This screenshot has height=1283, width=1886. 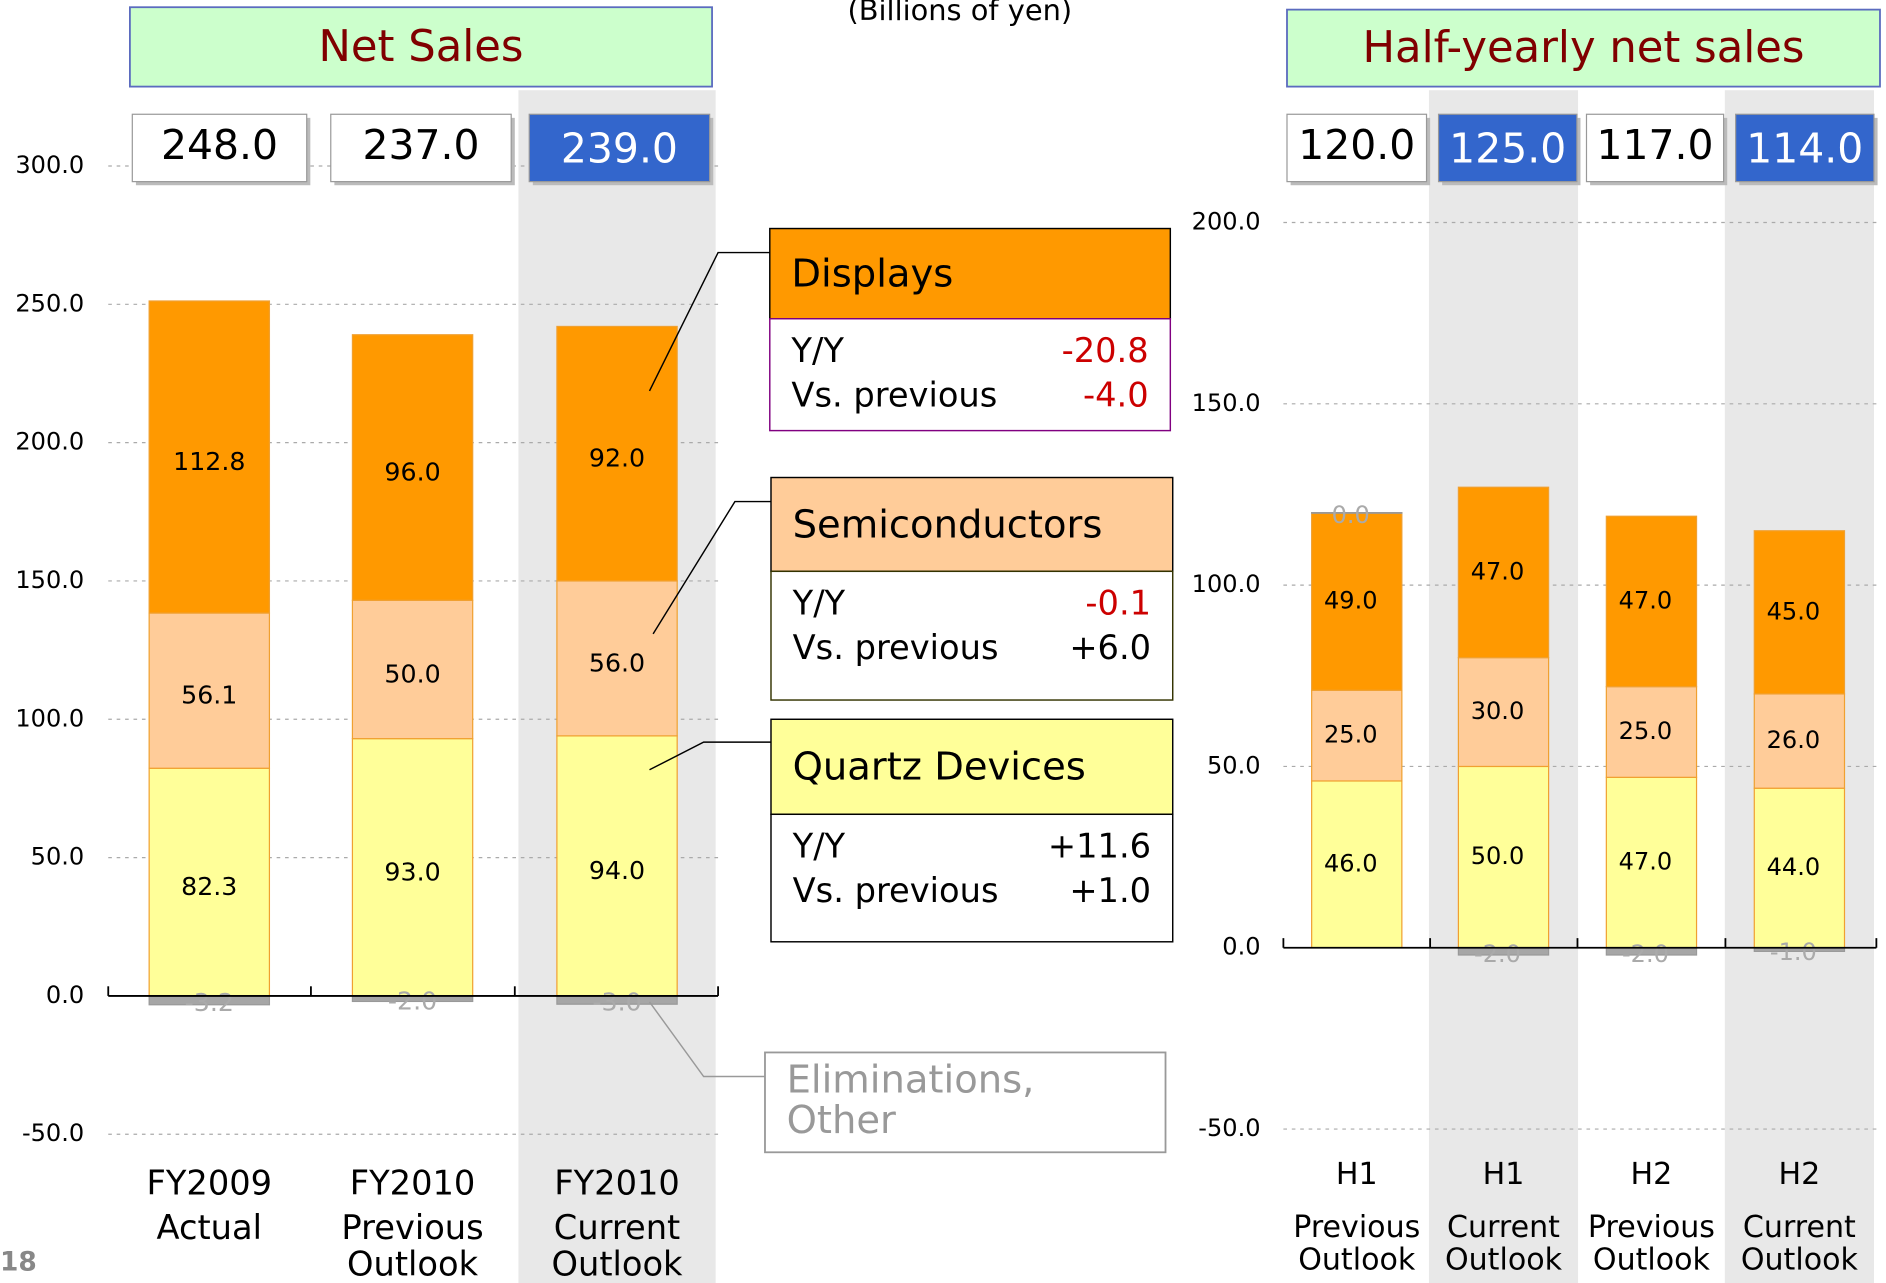 What do you see at coordinates (911, 1100) in the screenshot?
I see `legend-label: Eliminations, Other` at bounding box center [911, 1100].